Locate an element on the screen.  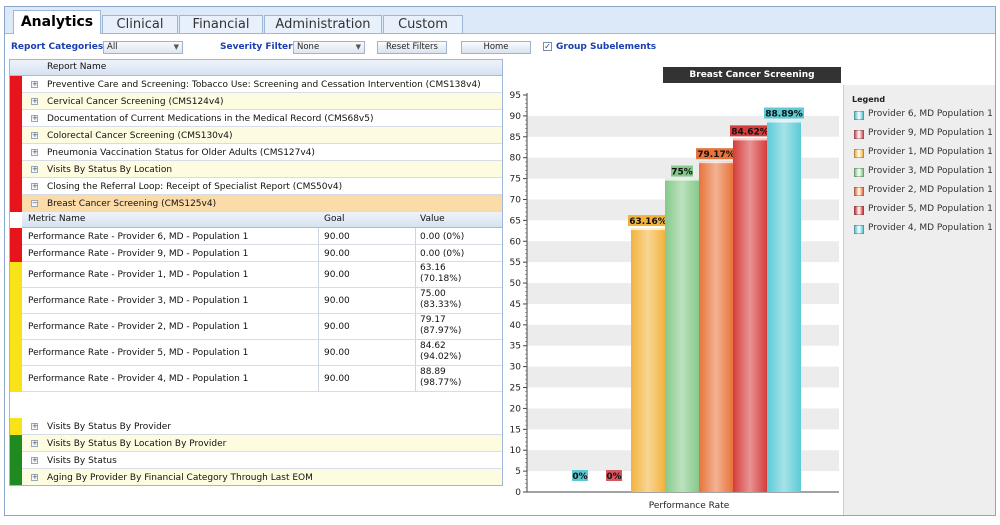
report-name: Visits By Status is located at coordinates (82, 461).